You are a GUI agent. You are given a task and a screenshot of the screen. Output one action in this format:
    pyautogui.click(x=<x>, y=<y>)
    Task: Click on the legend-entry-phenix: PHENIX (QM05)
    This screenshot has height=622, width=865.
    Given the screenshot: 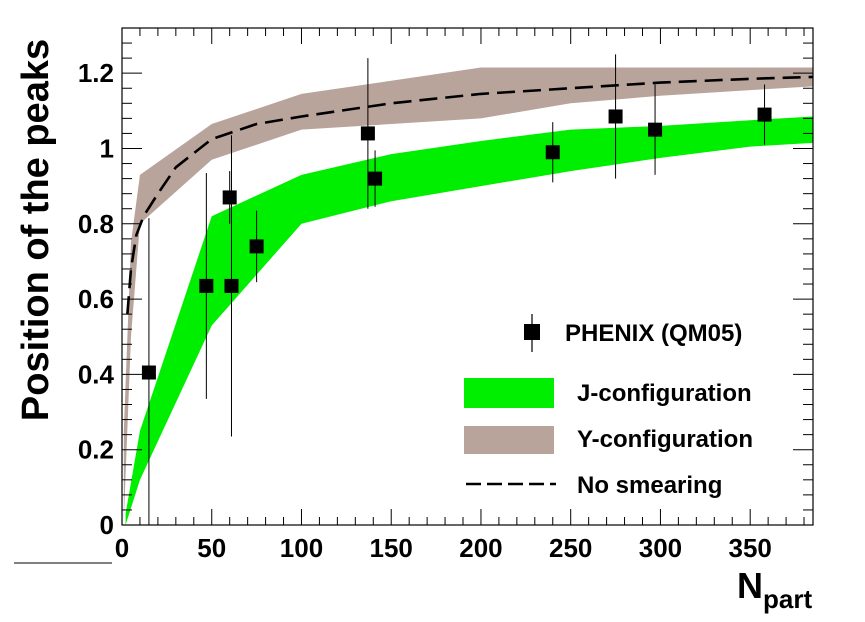 What is the action you would take?
    pyautogui.click(x=633, y=333)
    